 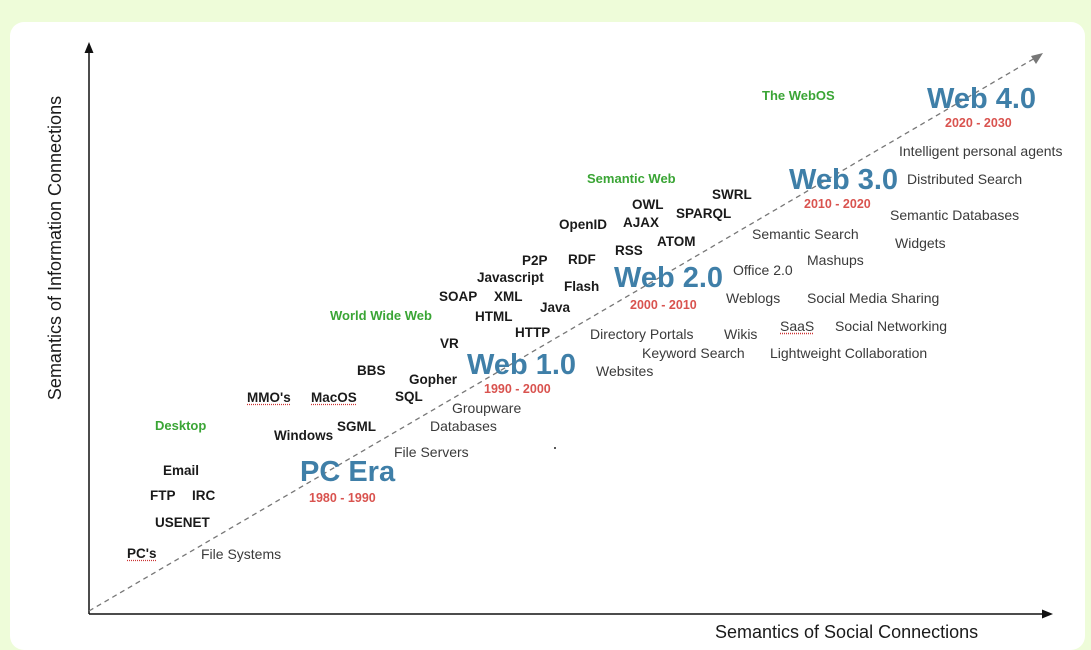 What do you see at coordinates (704, 213) in the screenshot?
I see `tech-sparql: SPARQL` at bounding box center [704, 213].